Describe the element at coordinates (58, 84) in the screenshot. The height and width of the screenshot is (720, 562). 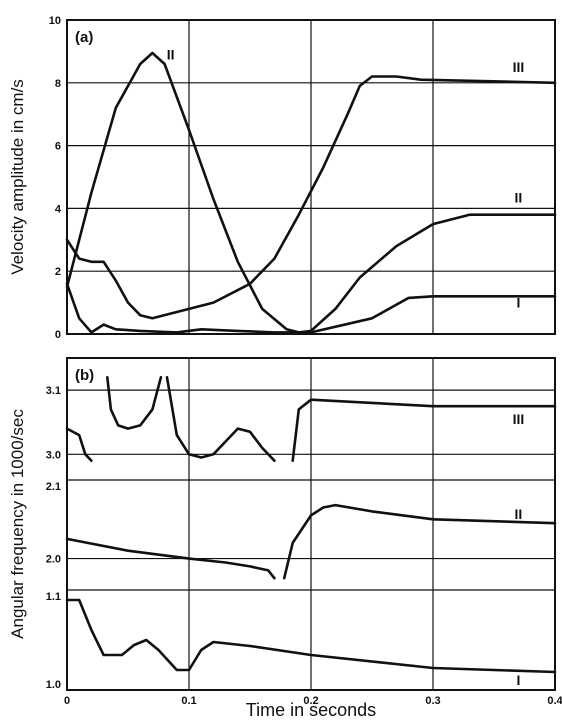
I see `y-tick-label: 8` at that location.